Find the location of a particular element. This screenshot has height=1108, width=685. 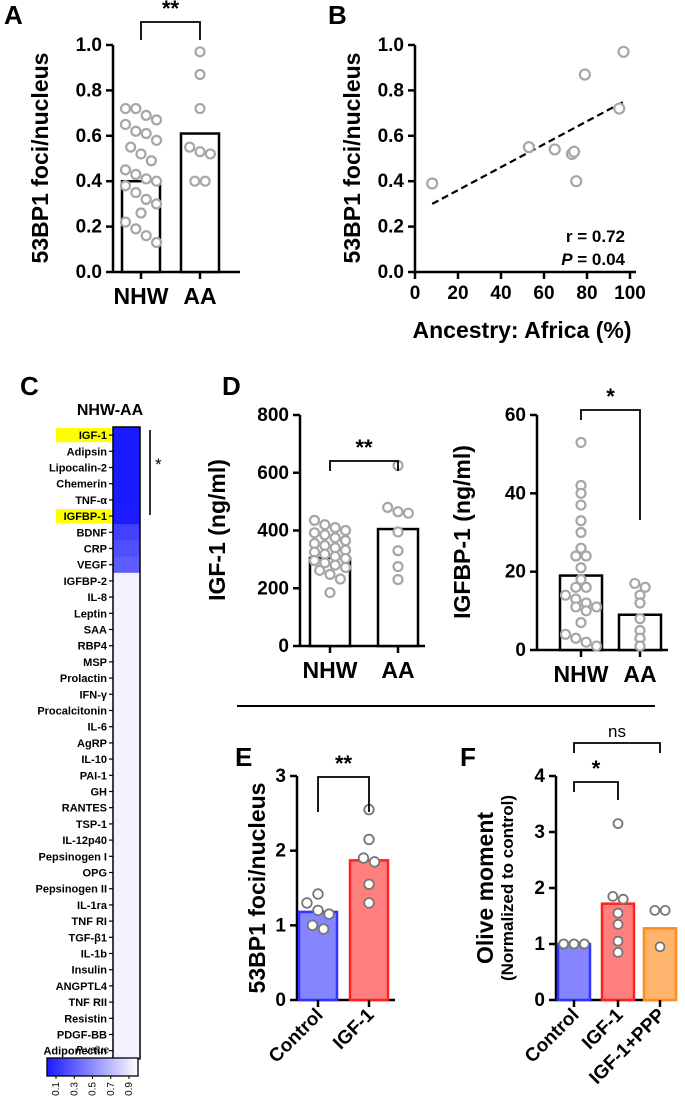

panel-d1-ylabel: IGF-1 (ng/ml) is located at coordinates (217, 530).